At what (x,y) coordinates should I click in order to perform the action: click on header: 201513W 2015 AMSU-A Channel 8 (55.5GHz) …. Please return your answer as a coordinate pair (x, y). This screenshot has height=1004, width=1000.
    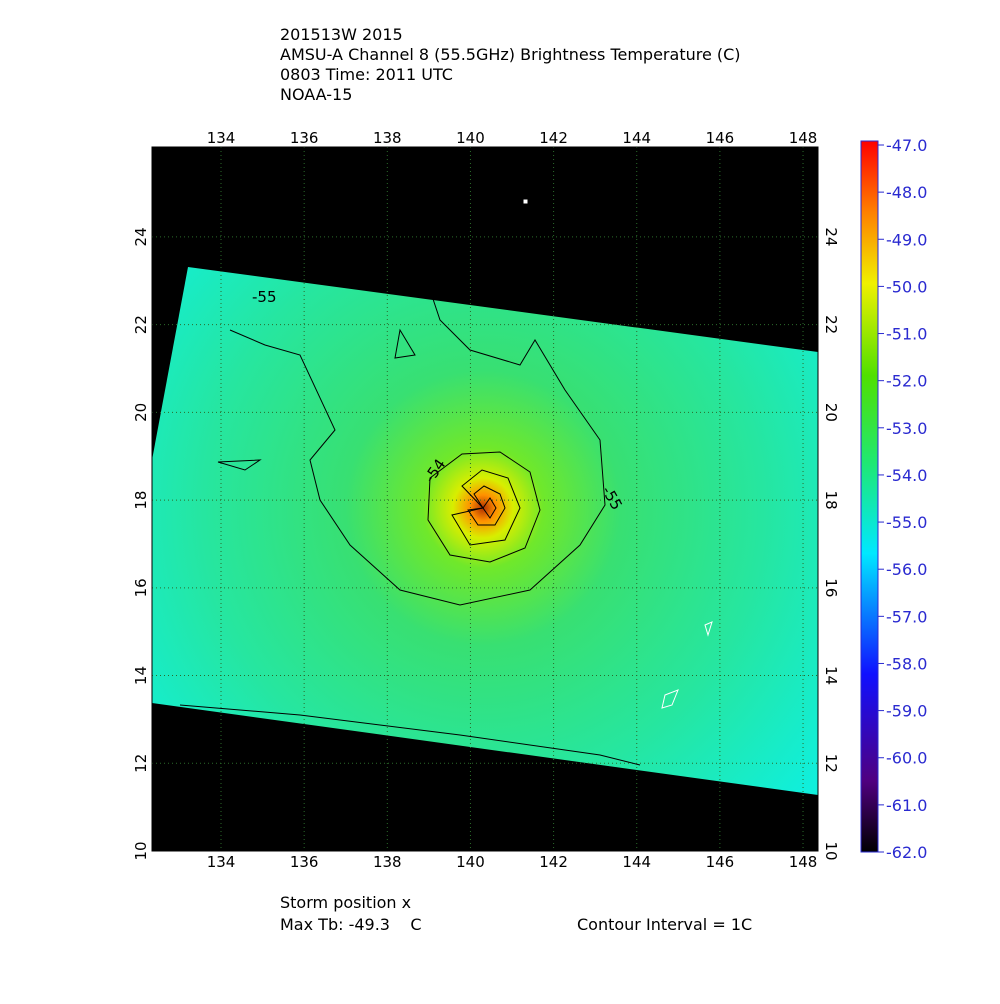
    Looking at the image, I should click on (510, 64).